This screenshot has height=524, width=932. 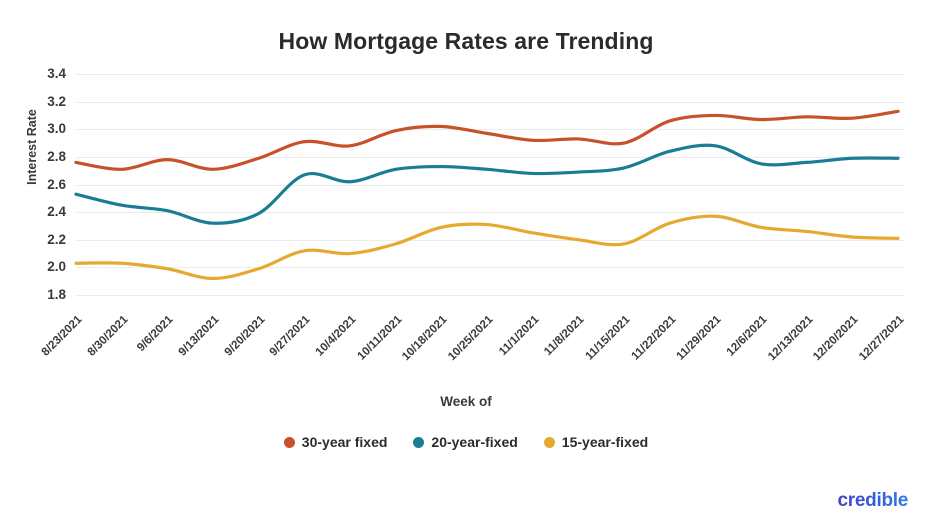 I want to click on legend-item: 15-year-fixed, so click(x=596, y=442).